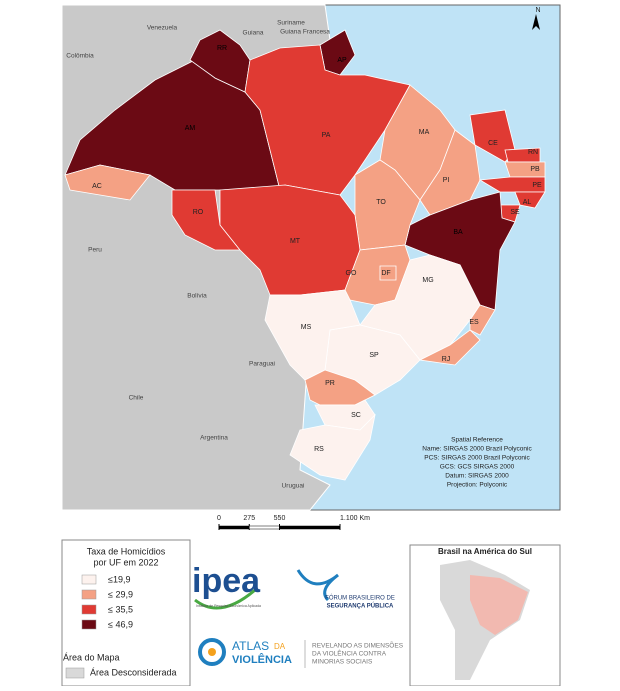 The image size is (620, 691). What do you see at coordinates (477, 458) in the screenshot?
I see `spatial-reference: PCS: SIRGAS 2000 Brazil Polyconic` at bounding box center [477, 458].